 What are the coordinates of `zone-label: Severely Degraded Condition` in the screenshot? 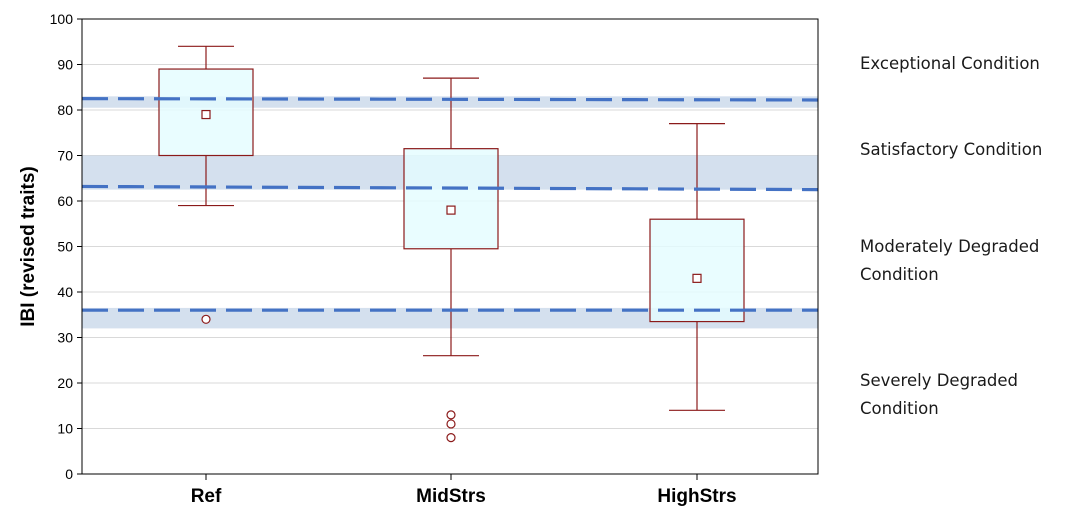 It's located at (939, 395).